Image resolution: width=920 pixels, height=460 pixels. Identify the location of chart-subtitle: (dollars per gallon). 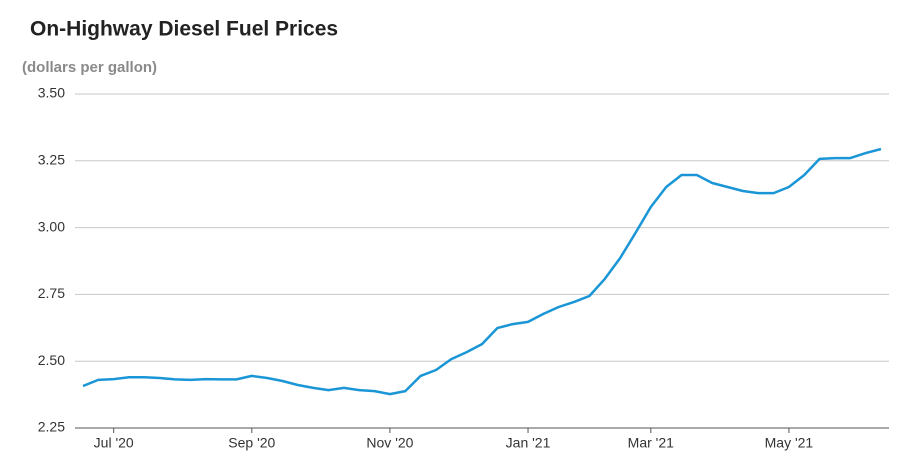
(89, 67).